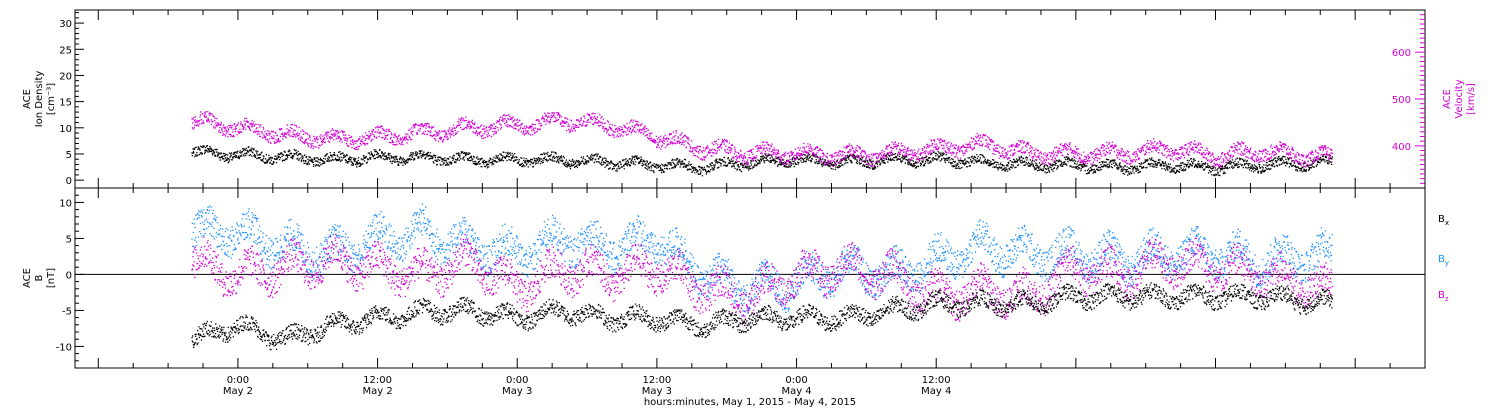 Image resolution: width=1500 pixels, height=410 pixels. I want to click on top-ylabel-line3: [cm⁻³], so click(51, 99).